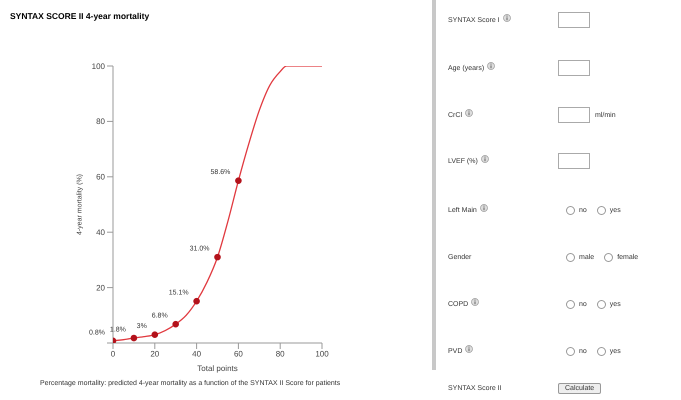 The height and width of the screenshot is (400, 681). I want to click on y-tick-label: 100, so click(99, 66).